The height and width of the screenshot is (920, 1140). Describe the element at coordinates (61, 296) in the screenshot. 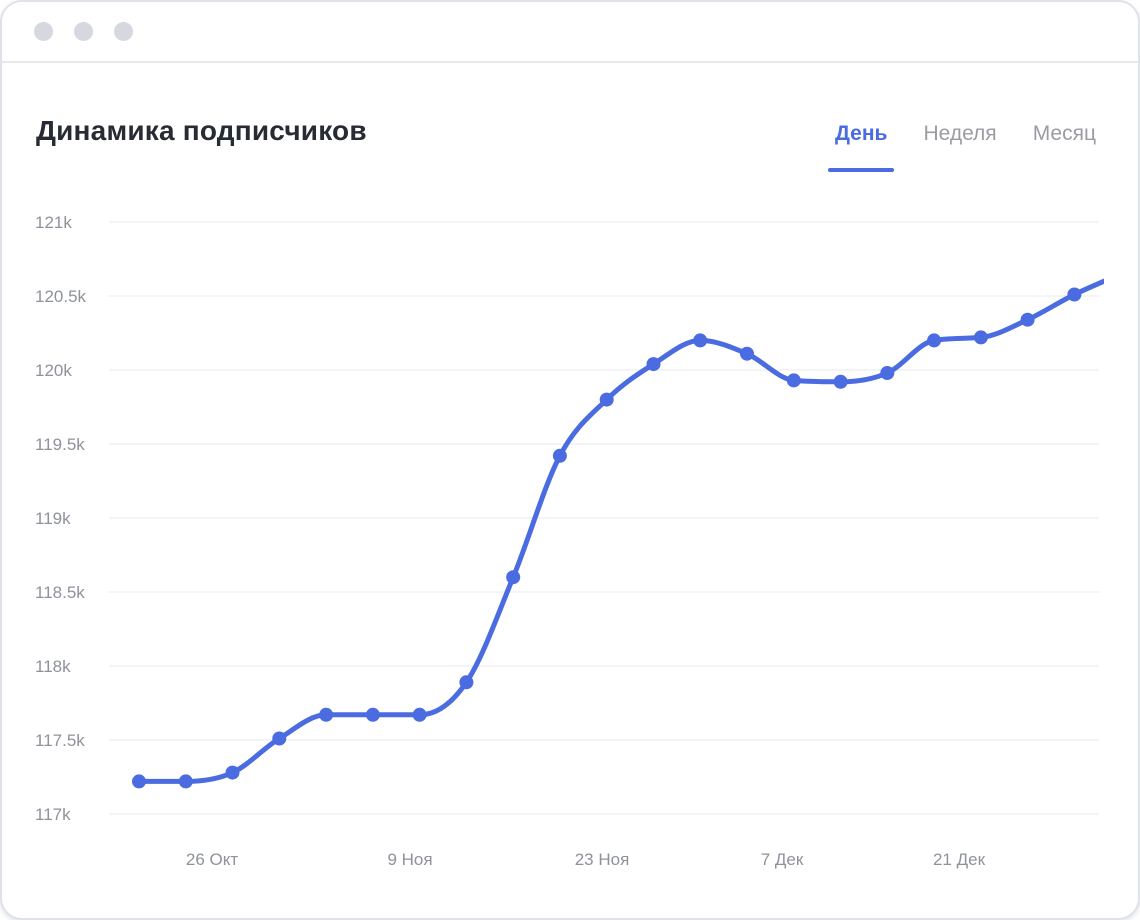

I see `y-axis-tick-label: 120.5k` at that location.